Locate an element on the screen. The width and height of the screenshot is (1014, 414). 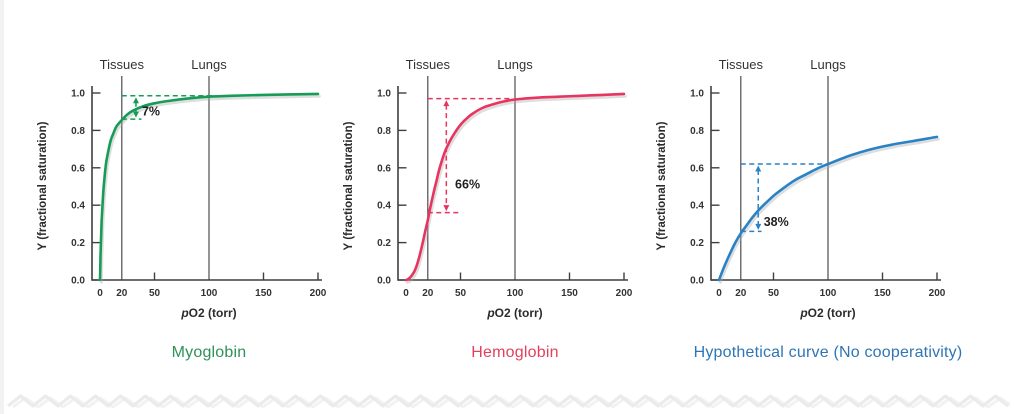
curve-hemoglobin is located at coordinates (515, 187).